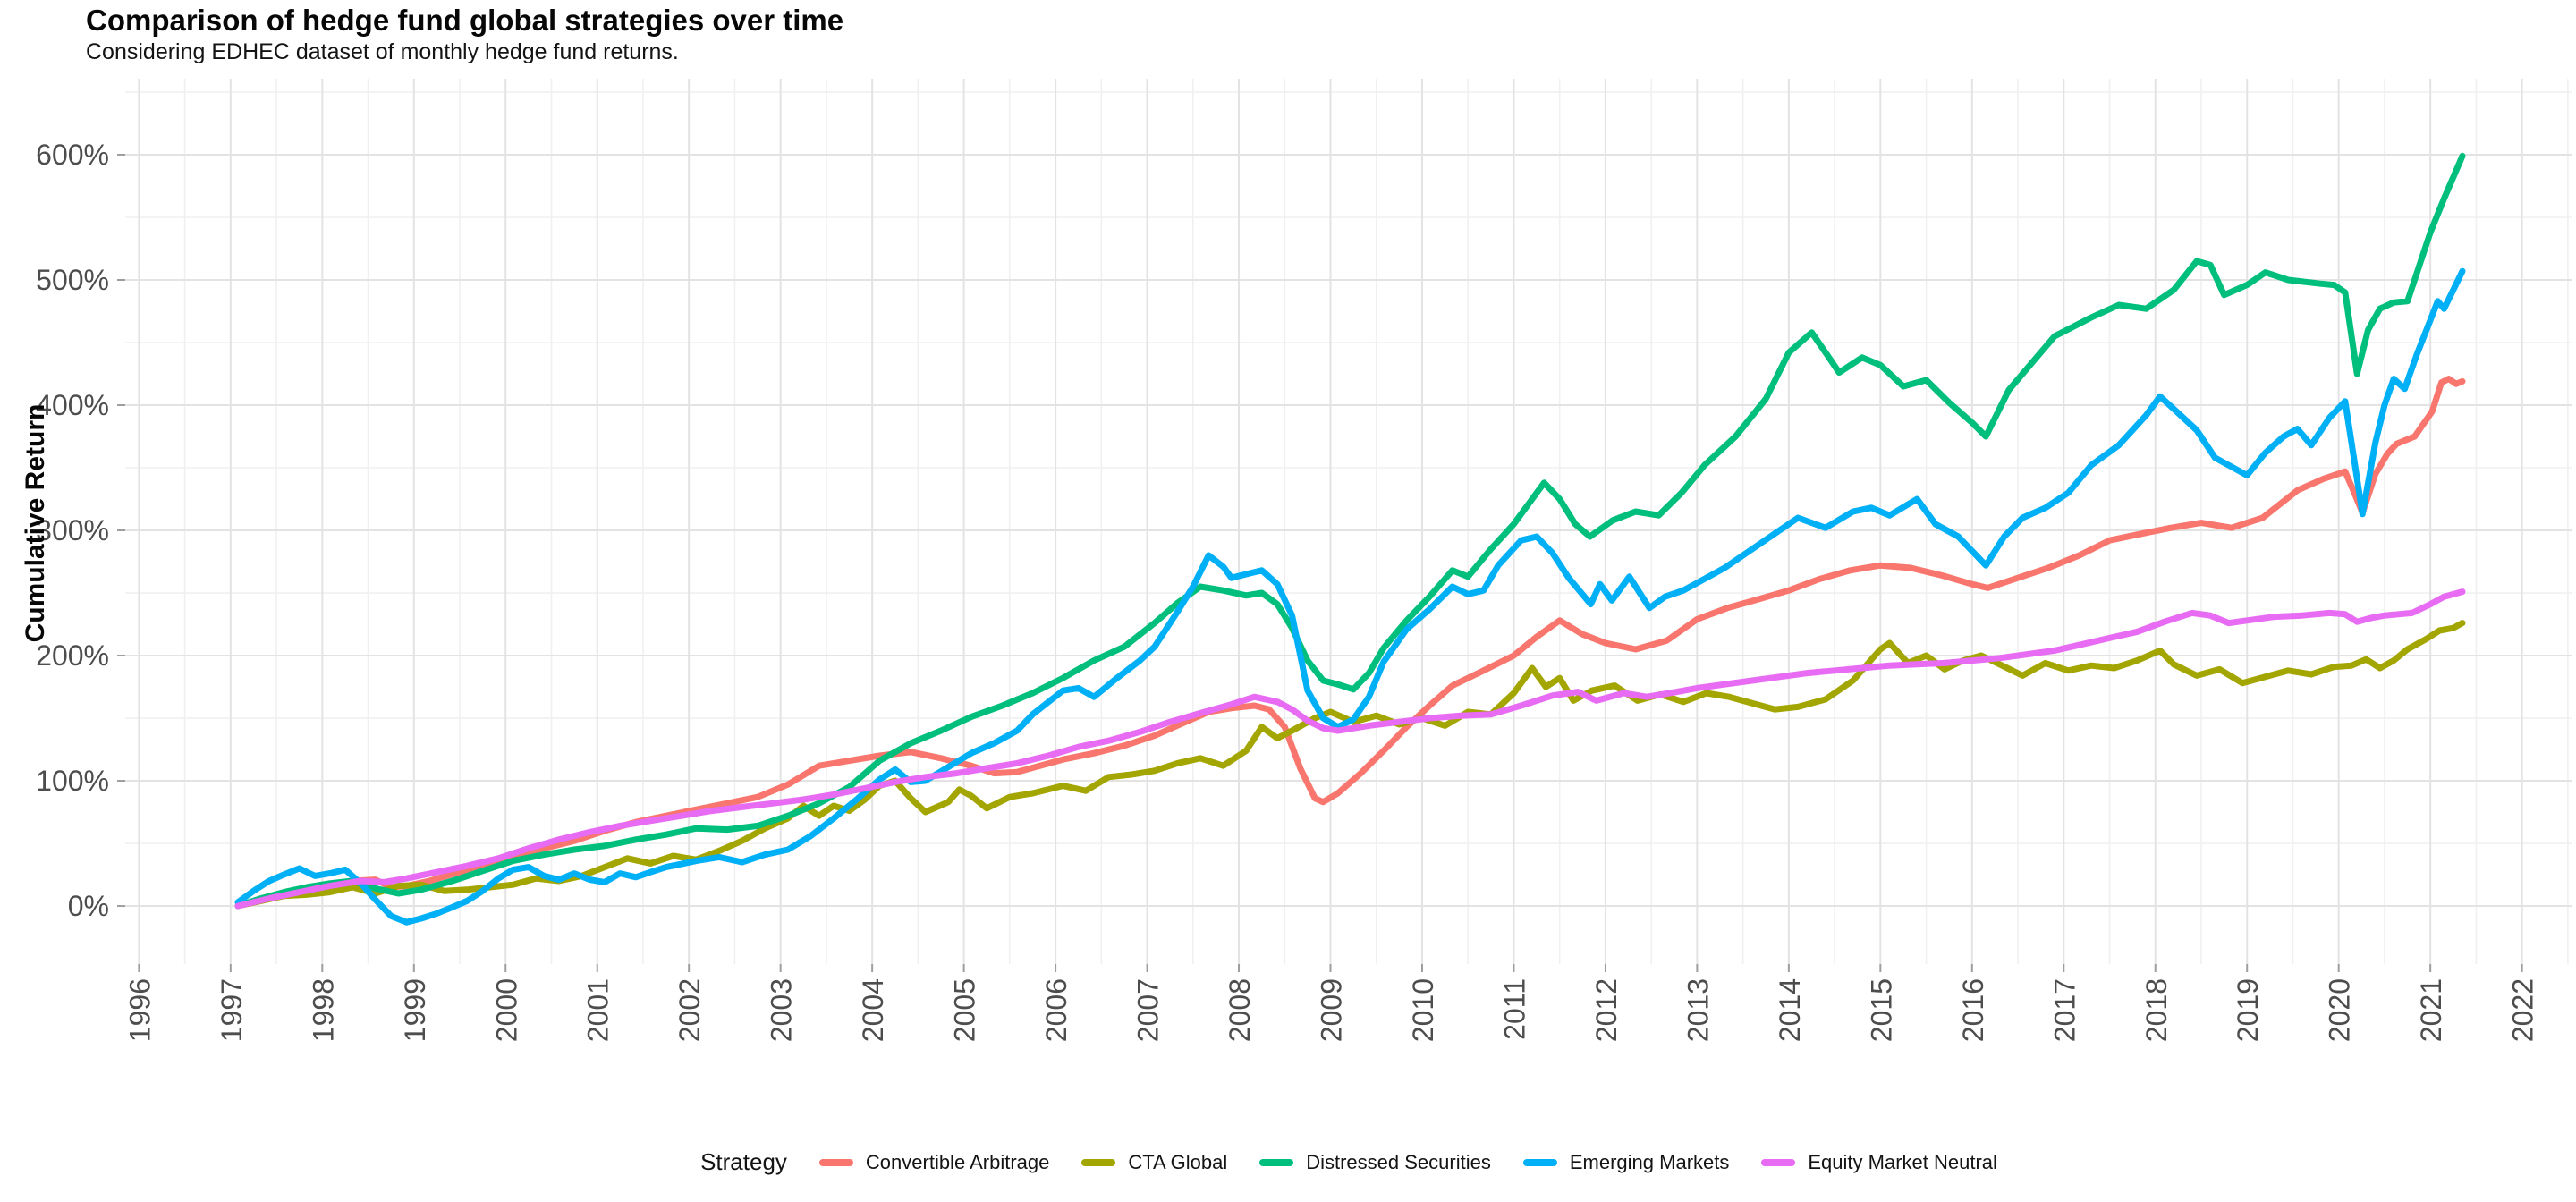  Describe the element at coordinates (598, 1010) in the screenshot. I see `x-tick-label: 2001` at that location.